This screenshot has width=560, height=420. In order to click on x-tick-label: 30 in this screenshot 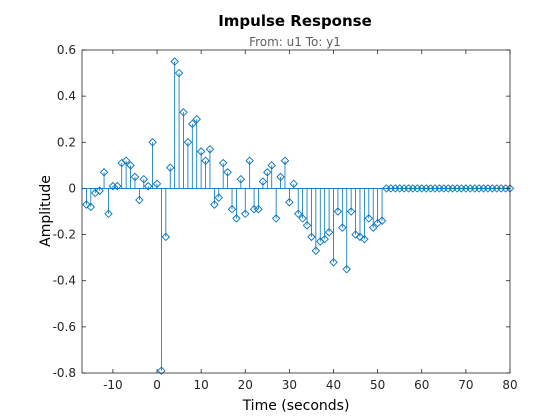, I will do `click(289, 385)`.